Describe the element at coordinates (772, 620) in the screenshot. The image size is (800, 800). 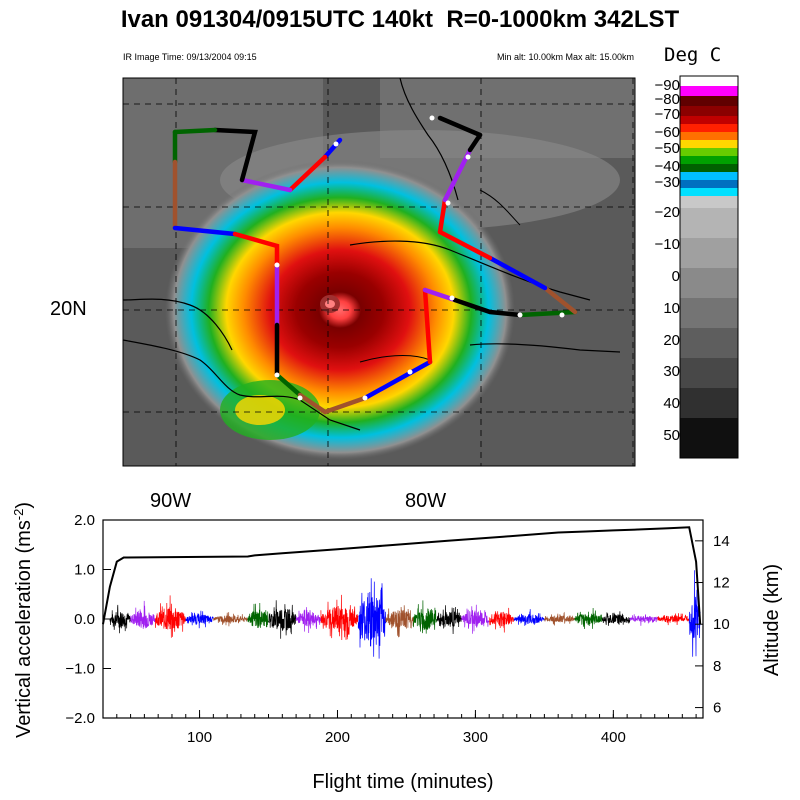
I see `y-axis-label-right: Altitude (km)` at that location.